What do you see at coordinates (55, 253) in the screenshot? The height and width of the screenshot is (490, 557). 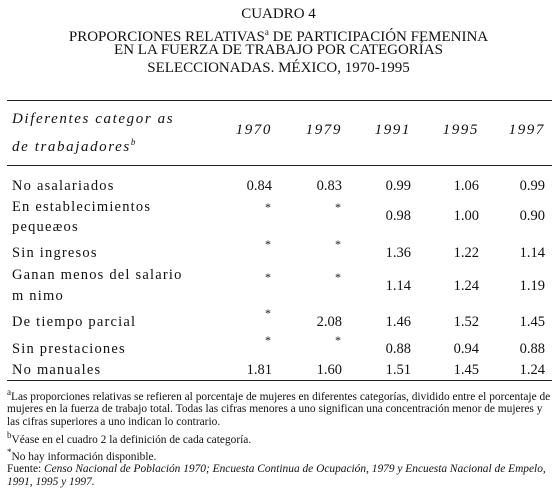 I see `row-label: Sin ingresos` at bounding box center [55, 253].